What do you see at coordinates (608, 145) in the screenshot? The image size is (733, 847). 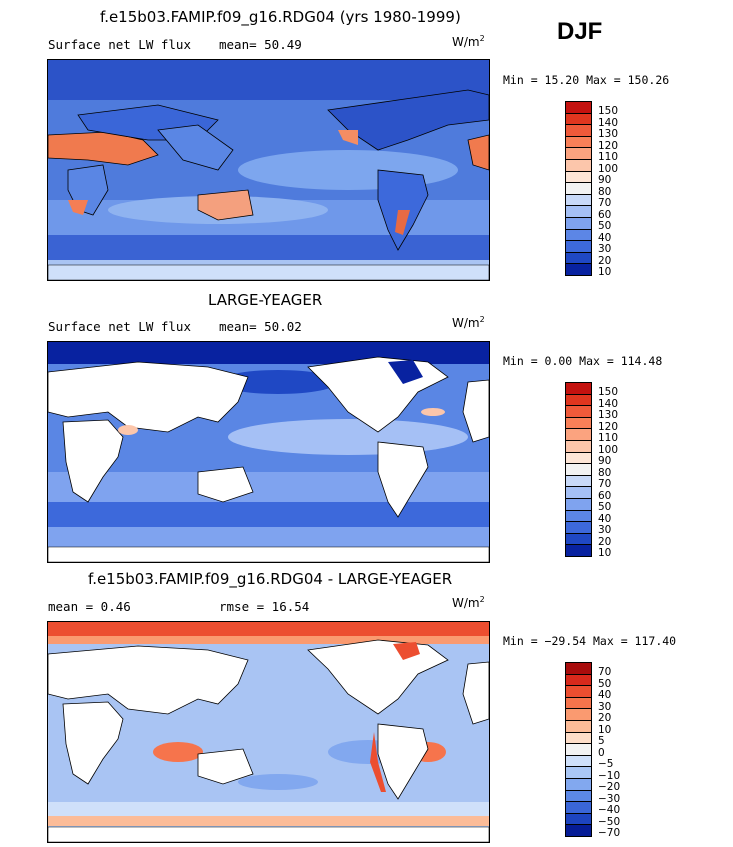 I see `panel1-colorbar-label: 120` at bounding box center [608, 145].